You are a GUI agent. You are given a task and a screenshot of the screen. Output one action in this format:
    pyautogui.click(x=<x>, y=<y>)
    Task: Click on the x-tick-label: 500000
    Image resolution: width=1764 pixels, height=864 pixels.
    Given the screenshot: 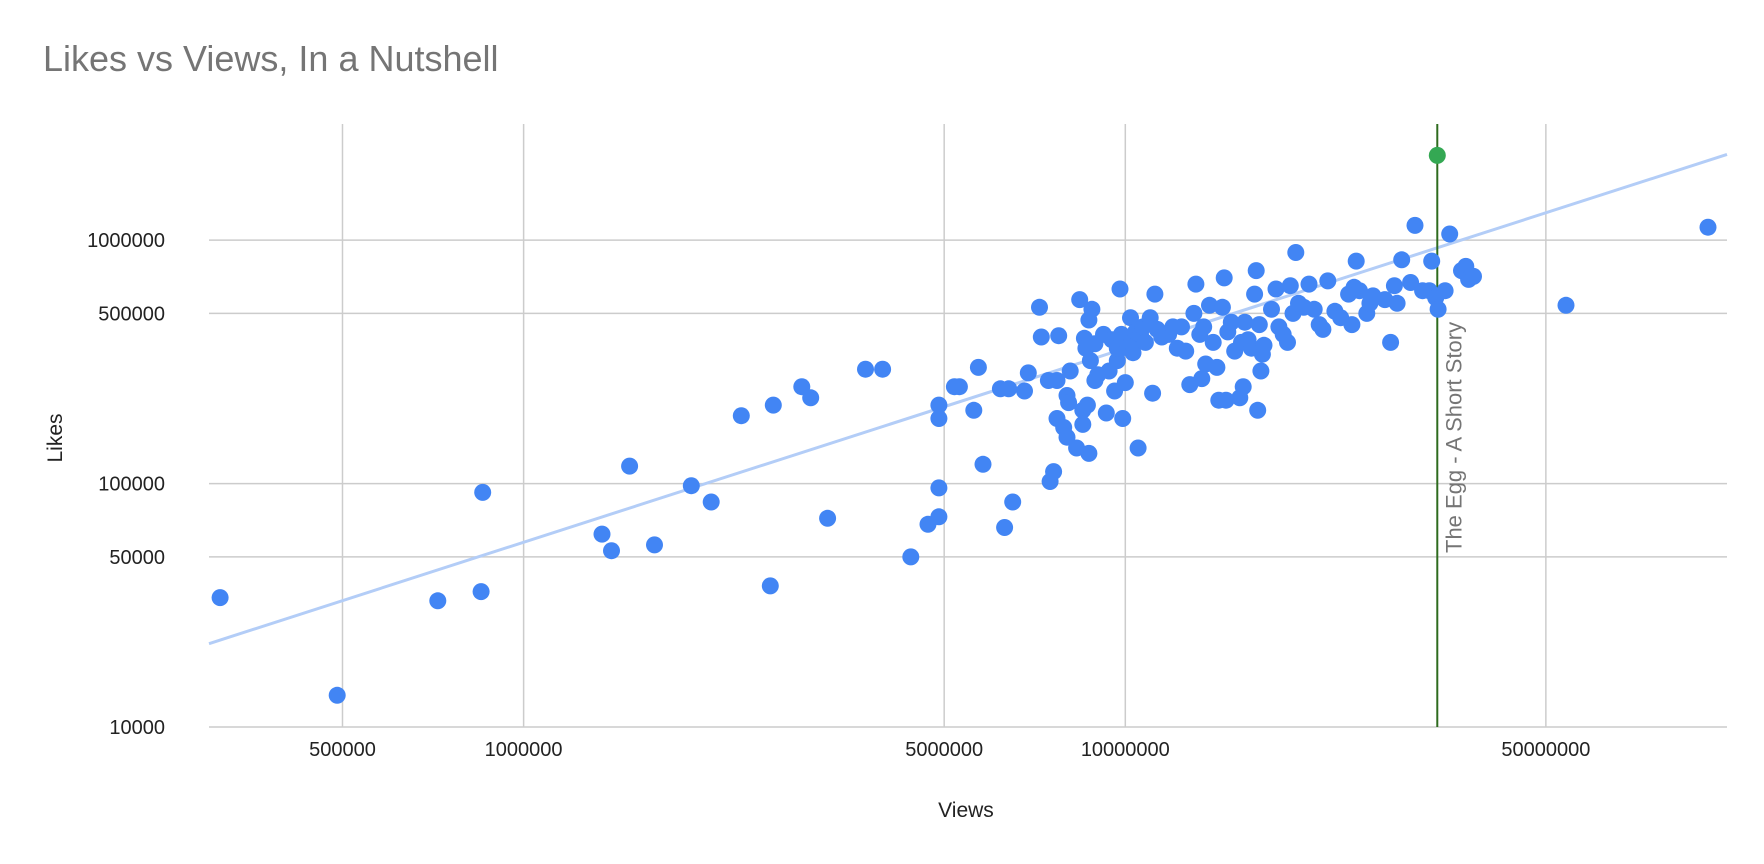 What is the action you would take?
    pyautogui.click(x=342, y=750)
    